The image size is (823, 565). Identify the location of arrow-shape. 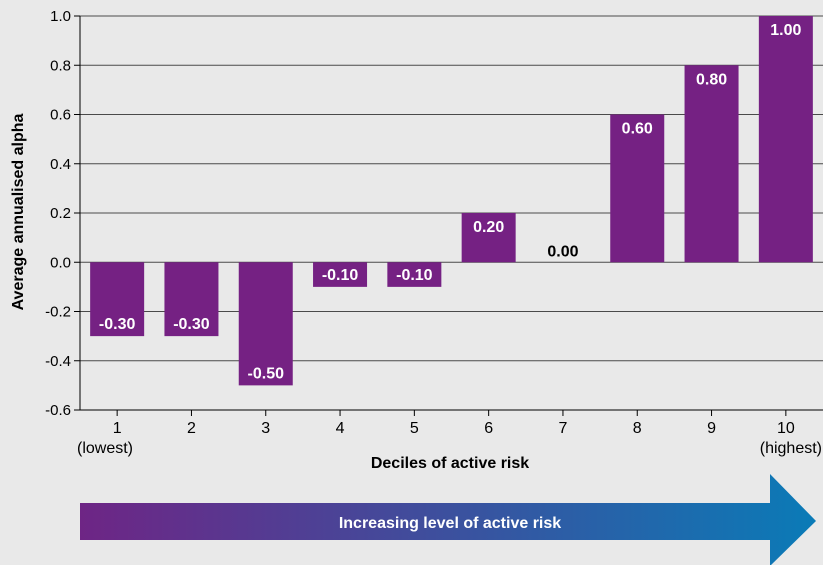
(448, 519).